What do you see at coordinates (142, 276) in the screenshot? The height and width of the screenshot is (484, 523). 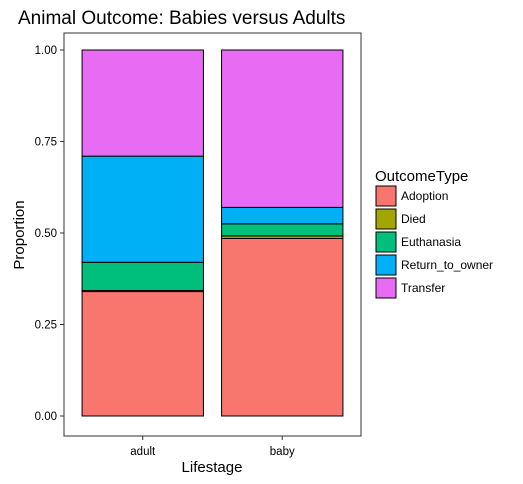 I see `bar-segment-adult-euthanasia` at bounding box center [142, 276].